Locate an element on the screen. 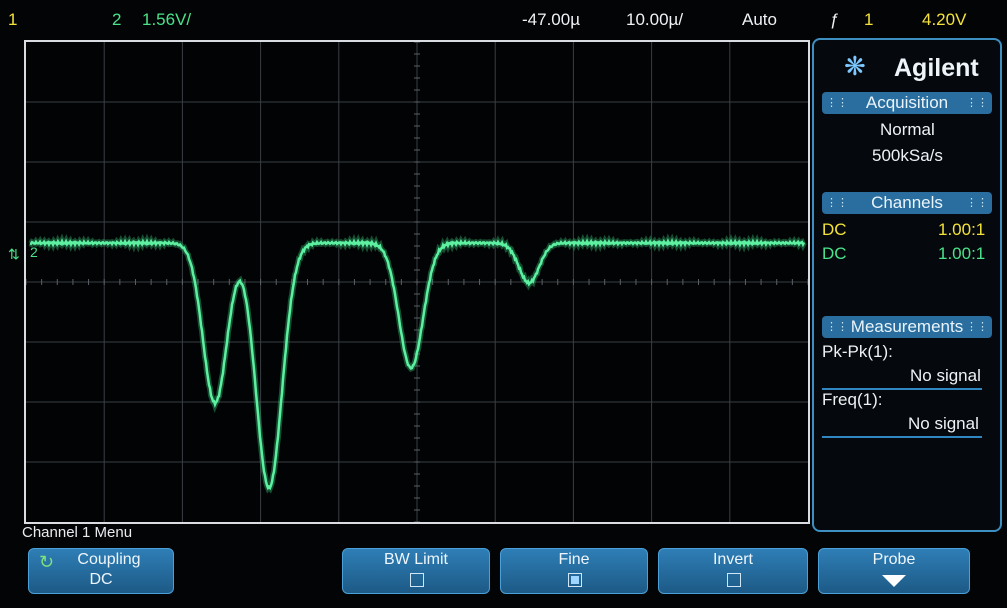  measurement-name: Freq(1): is located at coordinates (852, 400).